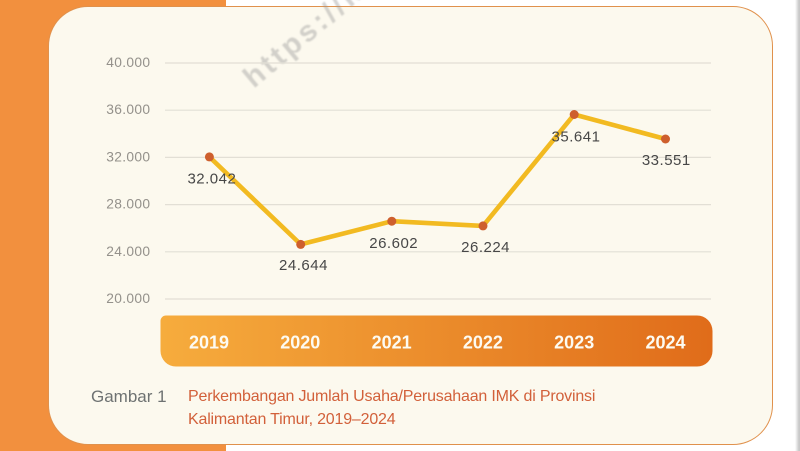 Image resolution: width=800 pixels, height=451 pixels. I want to click on svg-text: 24.000, so click(128, 251).